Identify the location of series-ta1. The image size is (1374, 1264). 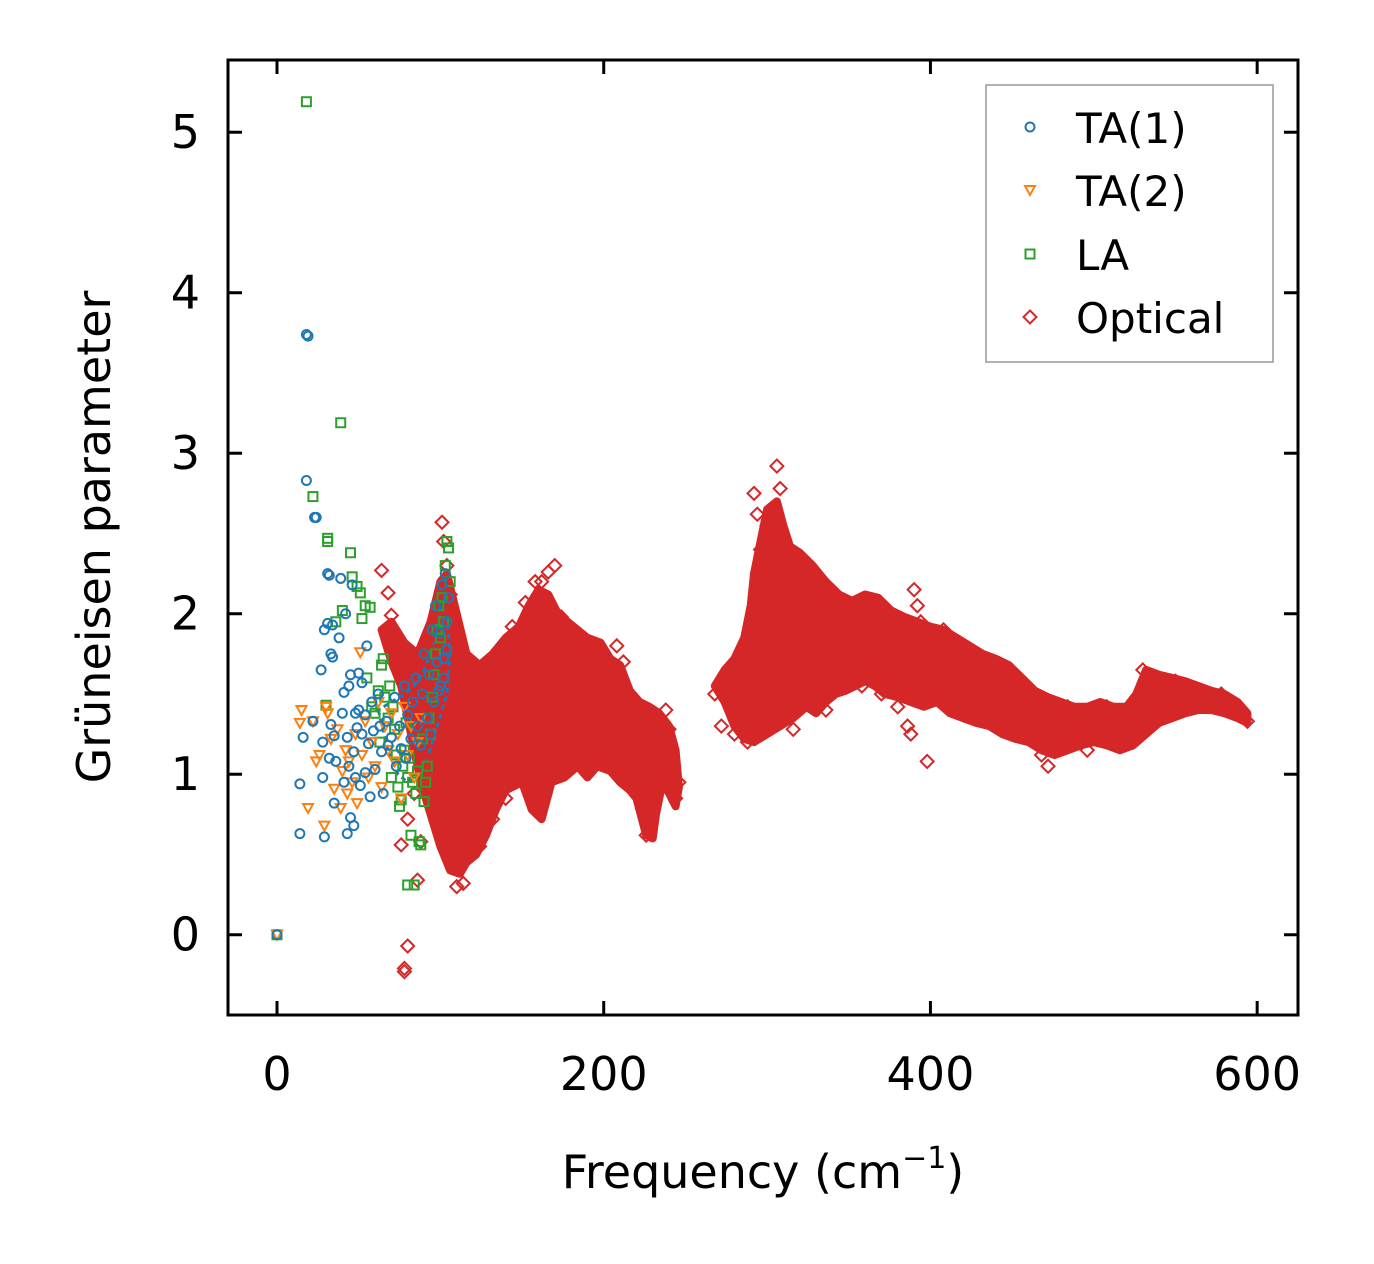
(363, 634).